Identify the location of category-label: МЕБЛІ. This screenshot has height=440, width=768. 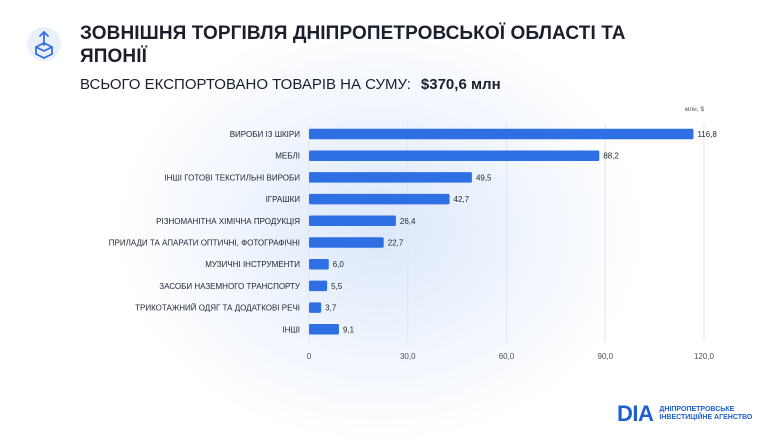
(287, 156).